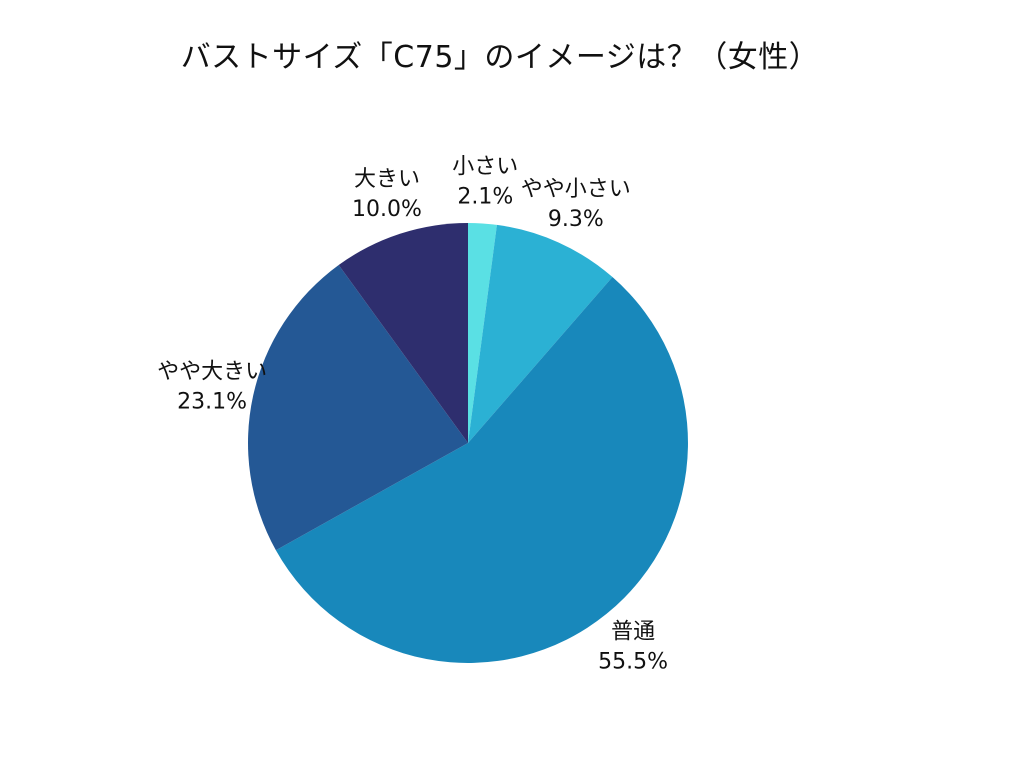 The width and height of the screenshot is (1024, 768). I want to click on slice-value-label-4: 23.1%, so click(212, 402).